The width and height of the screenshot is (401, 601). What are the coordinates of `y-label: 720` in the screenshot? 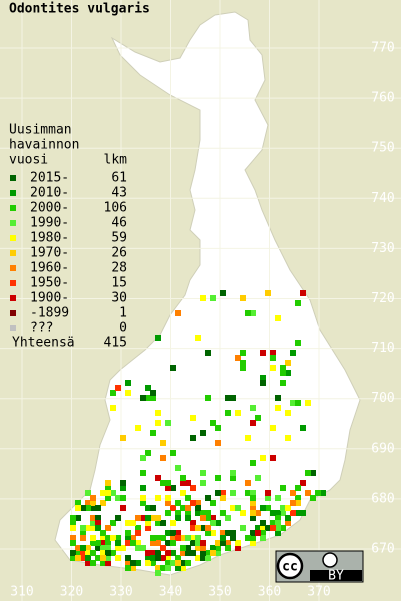 It's located at (382, 298).